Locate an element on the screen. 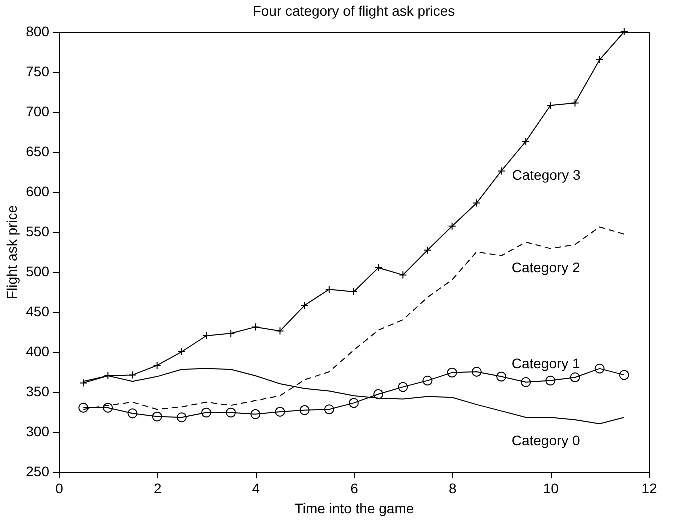 The image size is (682, 529). series-label: Category 2 is located at coordinates (546, 267).